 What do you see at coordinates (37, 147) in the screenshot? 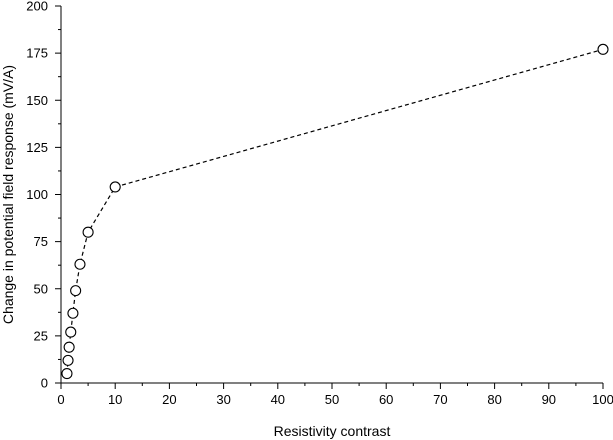
I see `y-tick-label: 125` at bounding box center [37, 147].